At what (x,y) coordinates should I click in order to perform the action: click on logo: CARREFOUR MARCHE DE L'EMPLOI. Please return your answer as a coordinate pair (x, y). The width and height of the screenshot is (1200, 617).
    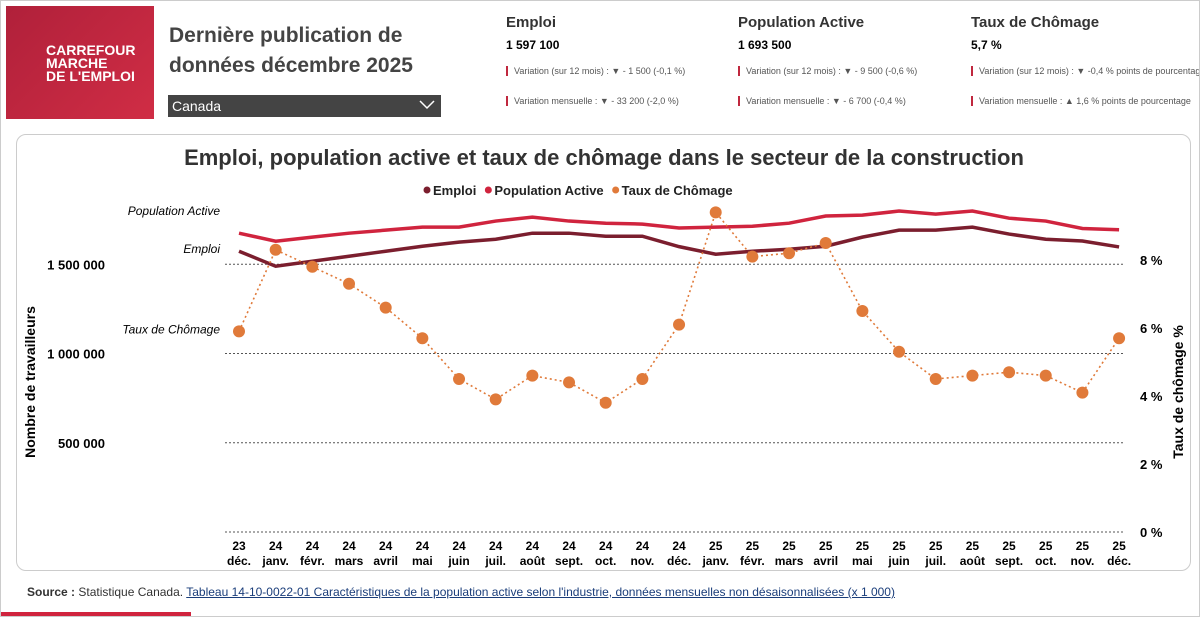
    Looking at the image, I should click on (80, 62).